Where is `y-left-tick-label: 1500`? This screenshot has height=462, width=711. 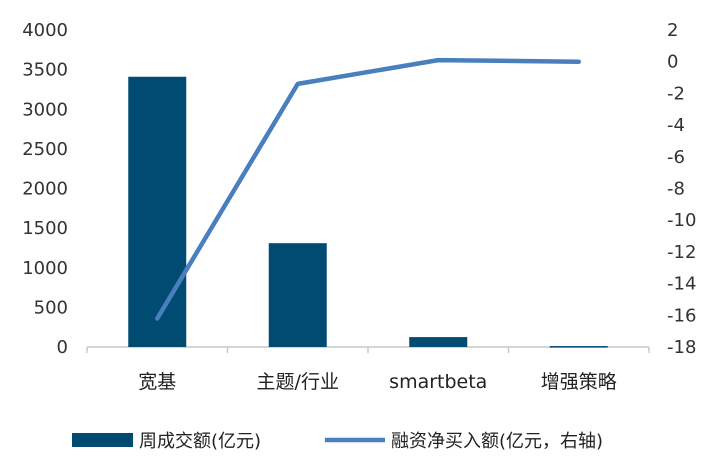
y-left-tick-label: 1500 is located at coordinates (45, 228).